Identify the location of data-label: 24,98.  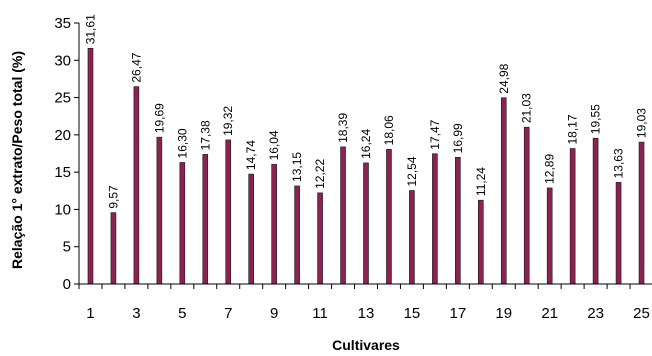
(504, 78).